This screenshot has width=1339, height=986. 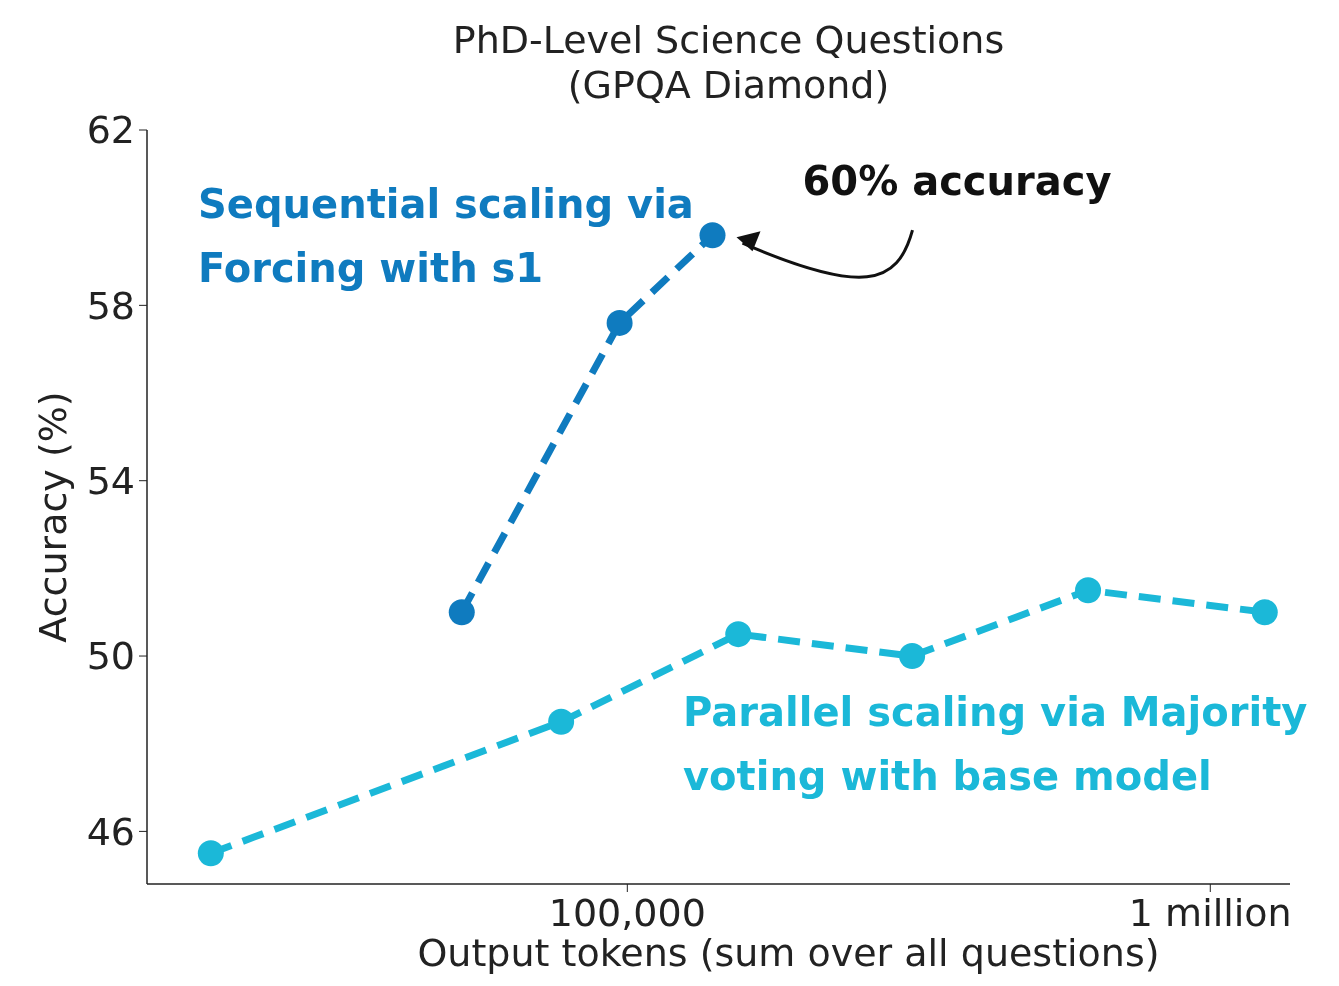 I want to click on y-tick-label: 62, so click(x=110, y=130).